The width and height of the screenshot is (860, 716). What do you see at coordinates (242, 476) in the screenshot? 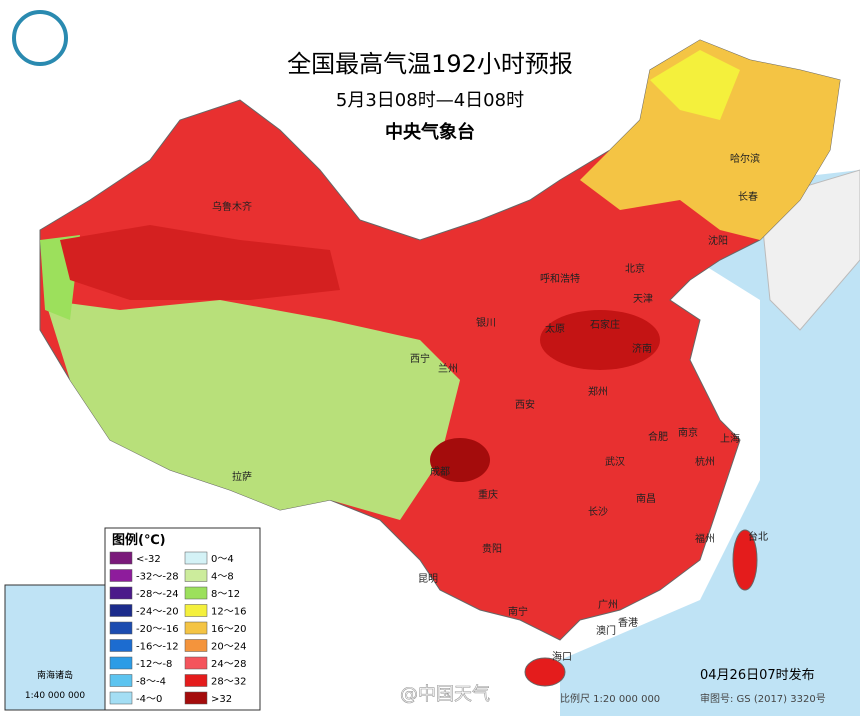
I see `city: 拉萨` at bounding box center [242, 476].